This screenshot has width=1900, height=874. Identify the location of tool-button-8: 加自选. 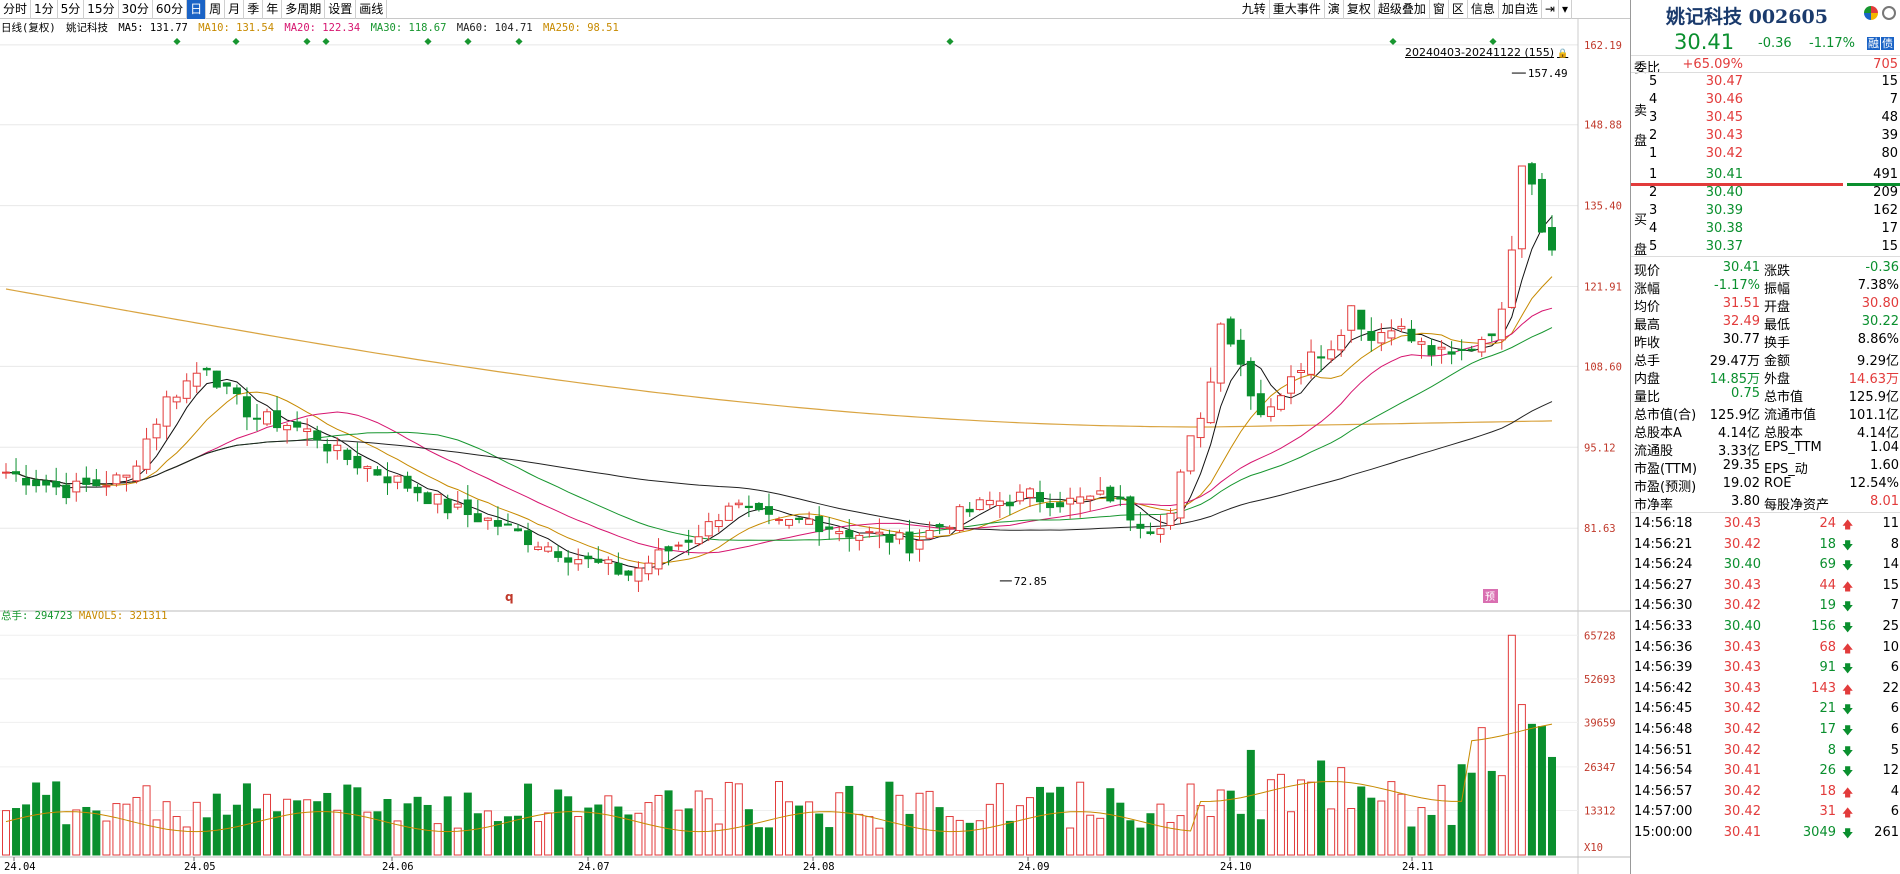
(1520, 9).